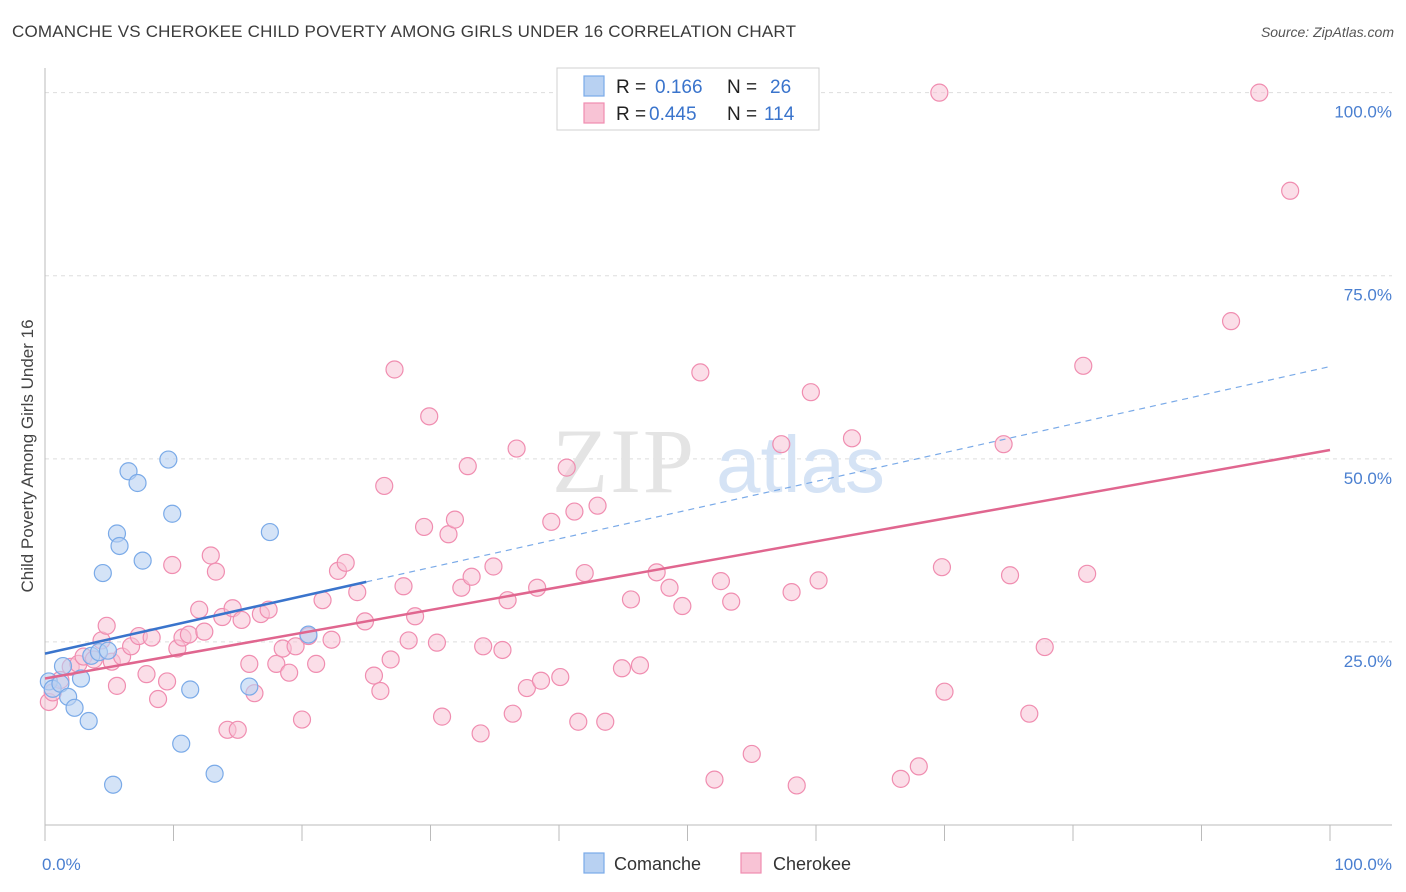  Describe the element at coordinates (1368, 478) in the screenshot. I see `y-tick-label: 50.0%` at that location.